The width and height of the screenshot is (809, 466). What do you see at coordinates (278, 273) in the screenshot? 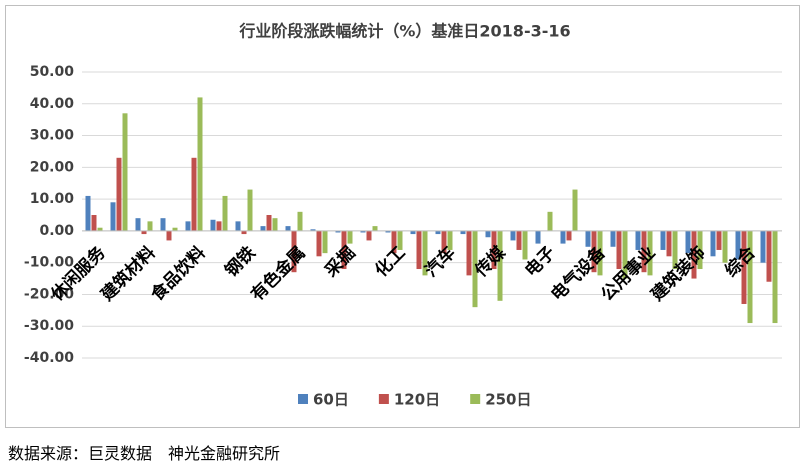
I see `x-tick-label: 有色金属` at bounding box center [278, 273].